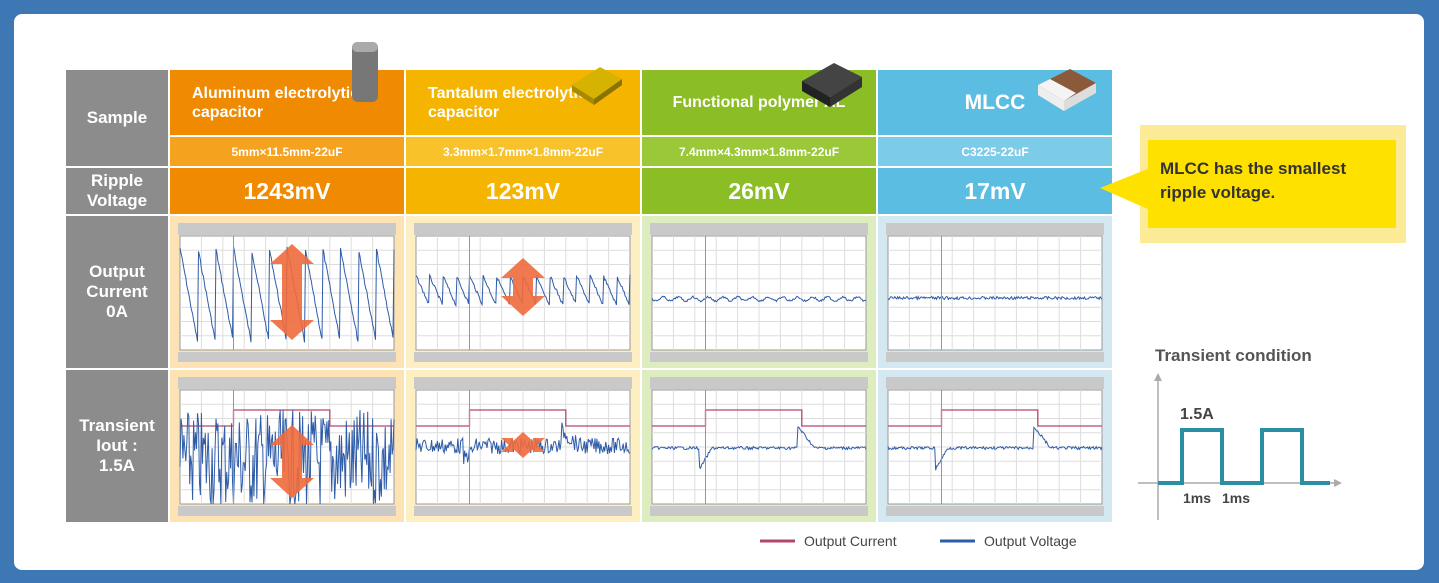  I want to click on ripple-value: 123mV, so click(523, 191).